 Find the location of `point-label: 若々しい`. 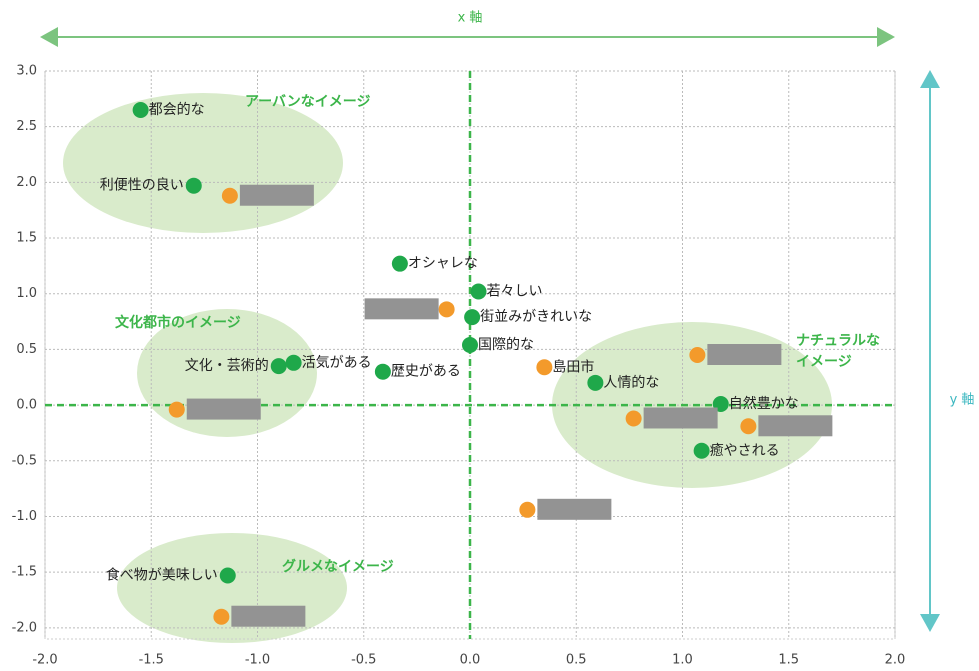

point-label: 若々しい is located at coordinates (515, 292).